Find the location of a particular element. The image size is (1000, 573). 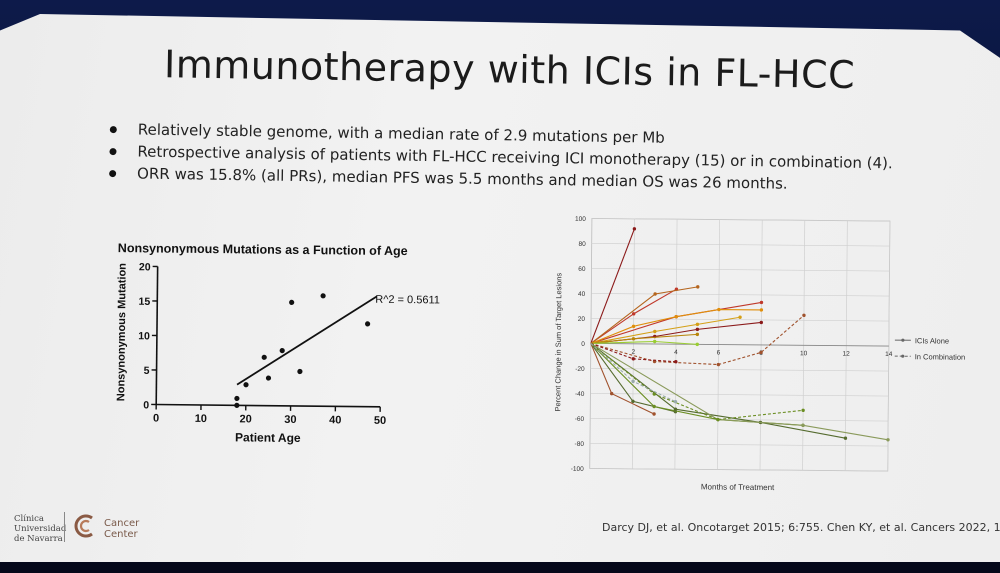

y-tick-label: -80 is located at coordinates (580, 444).